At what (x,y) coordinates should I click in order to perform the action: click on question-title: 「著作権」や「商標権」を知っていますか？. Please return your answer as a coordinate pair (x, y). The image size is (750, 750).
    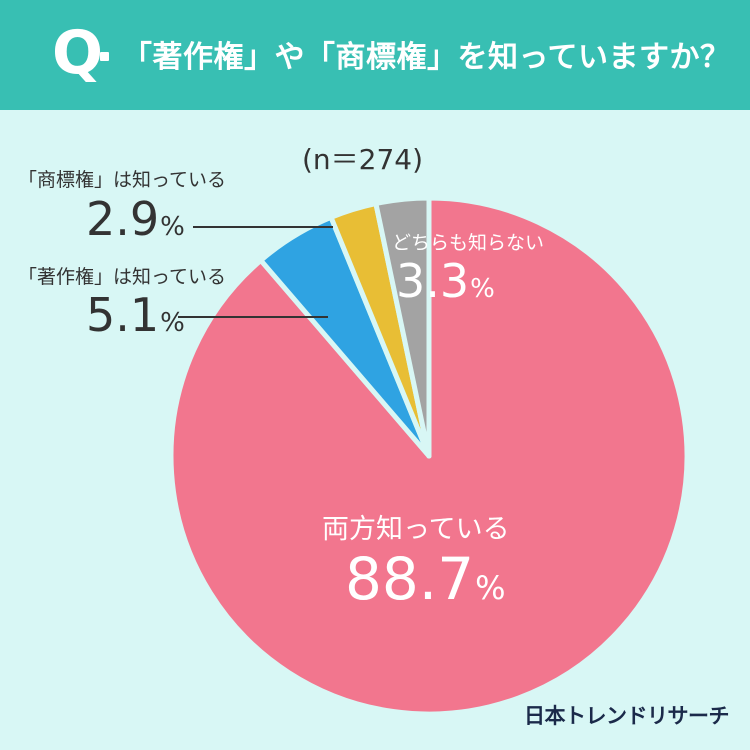
    Looking at the image, I should click on (426, 57).